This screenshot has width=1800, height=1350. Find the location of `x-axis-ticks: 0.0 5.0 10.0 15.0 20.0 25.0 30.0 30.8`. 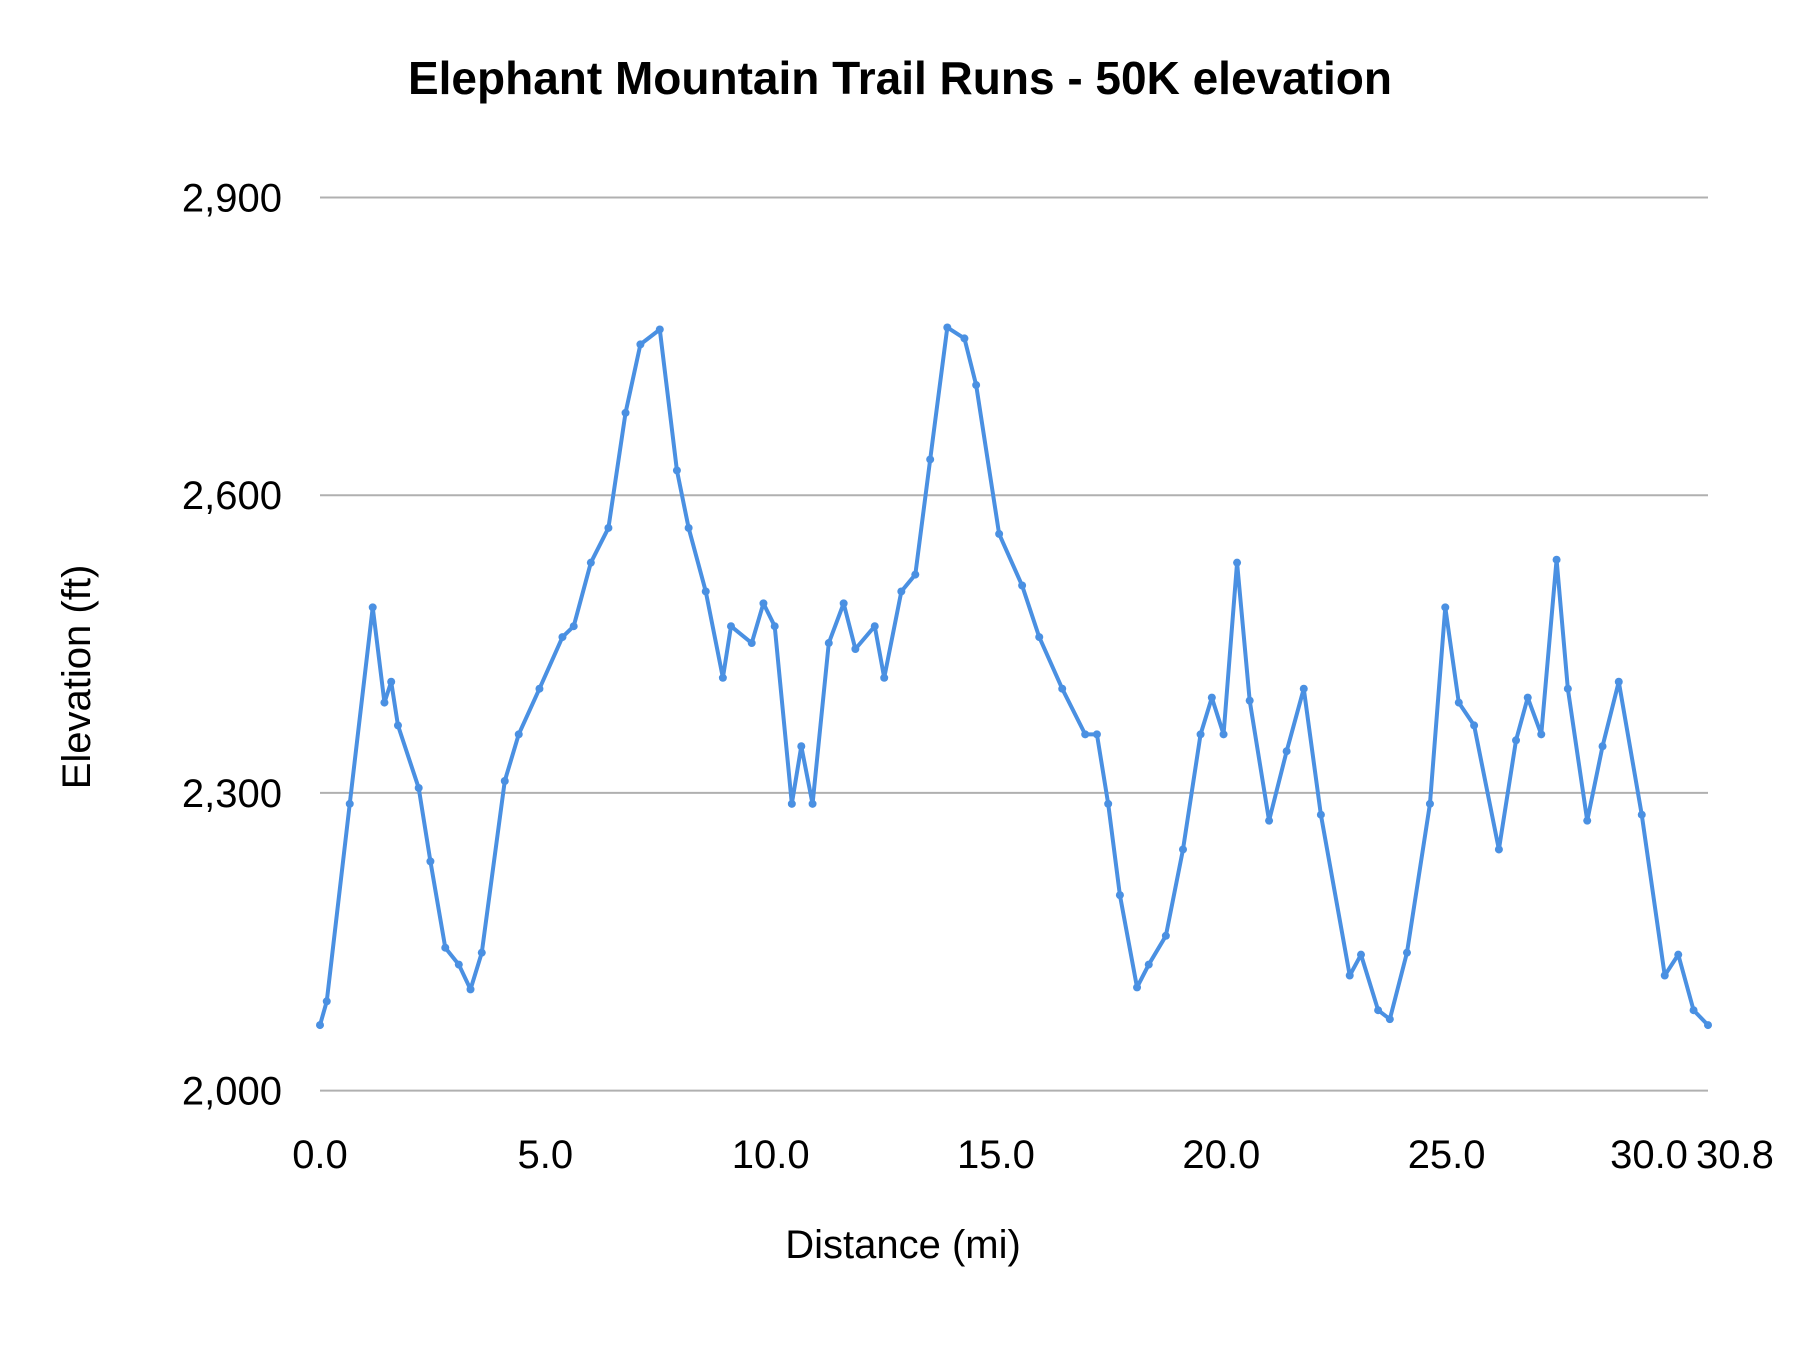

x-axis-ticks: 0.0 5.0 10.0 15.0 20.0 25.0 30.0 30.8 is located at coordinates (1033, 1155).